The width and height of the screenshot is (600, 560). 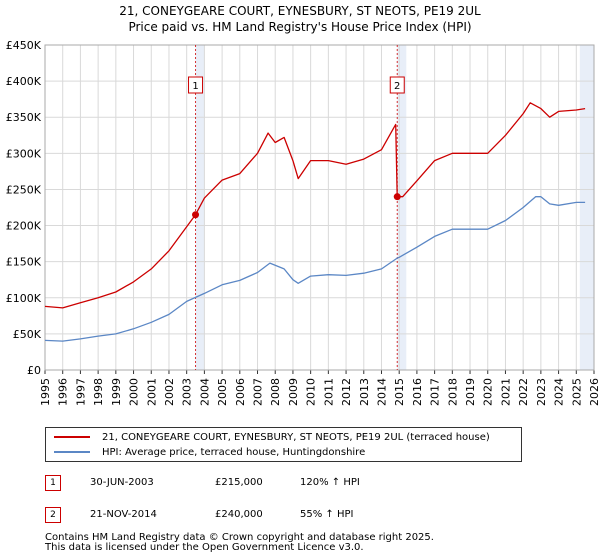 I want to click on x-tick-label: 2021, so click(x=505, y=392).